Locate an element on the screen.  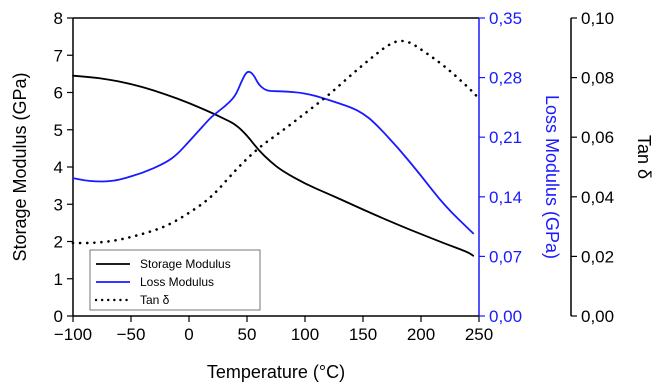
loss-tick-label: 0,21 is located at coordinates (505, 137).